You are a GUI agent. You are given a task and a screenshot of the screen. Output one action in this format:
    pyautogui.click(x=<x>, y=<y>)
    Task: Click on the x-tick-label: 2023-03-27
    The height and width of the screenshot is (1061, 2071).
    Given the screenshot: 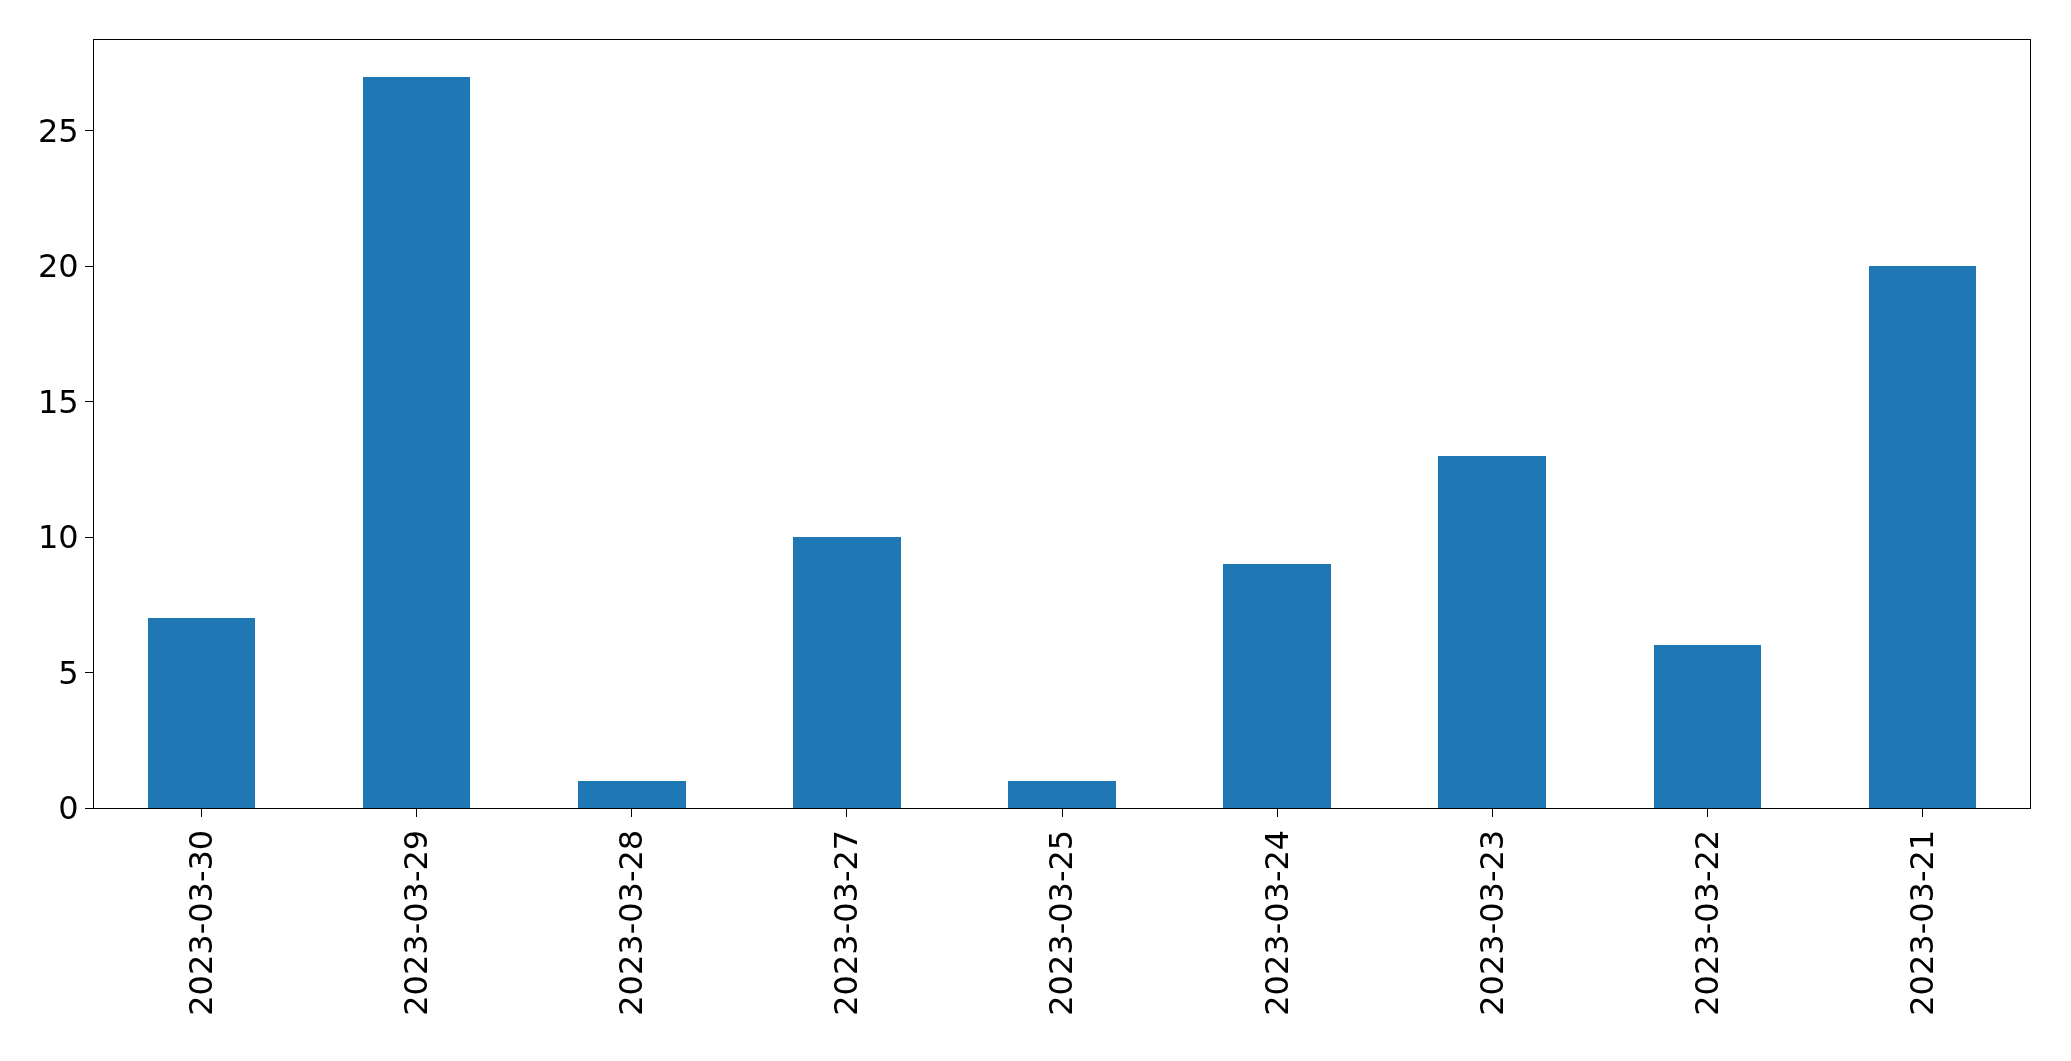 What is the action you would take?
    pyautogui.click(x=846, y=922)
    